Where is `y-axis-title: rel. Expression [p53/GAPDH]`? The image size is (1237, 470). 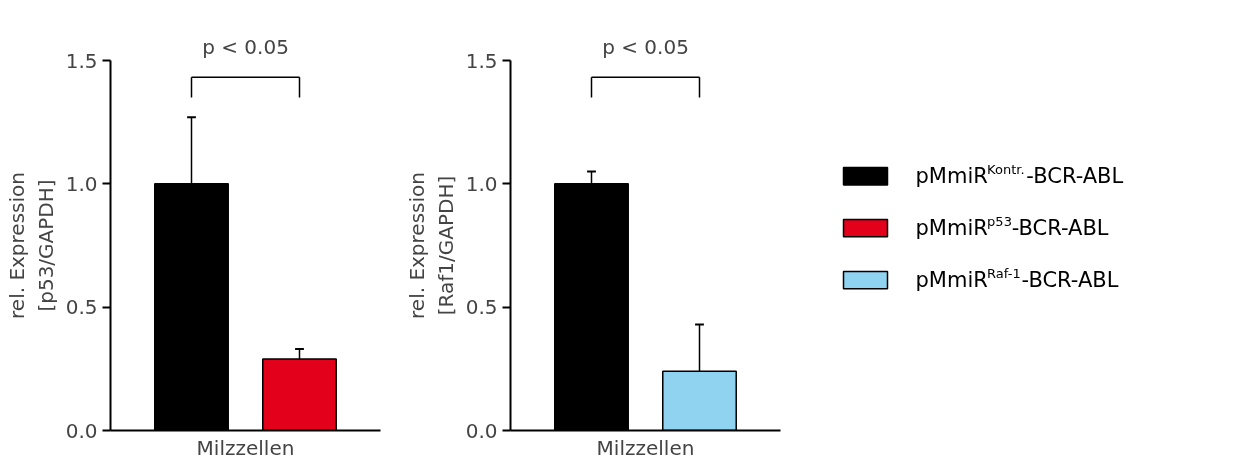 y-axis-title: rel. Expression [p53/GAPDH] is located at coordinates (31, 245).